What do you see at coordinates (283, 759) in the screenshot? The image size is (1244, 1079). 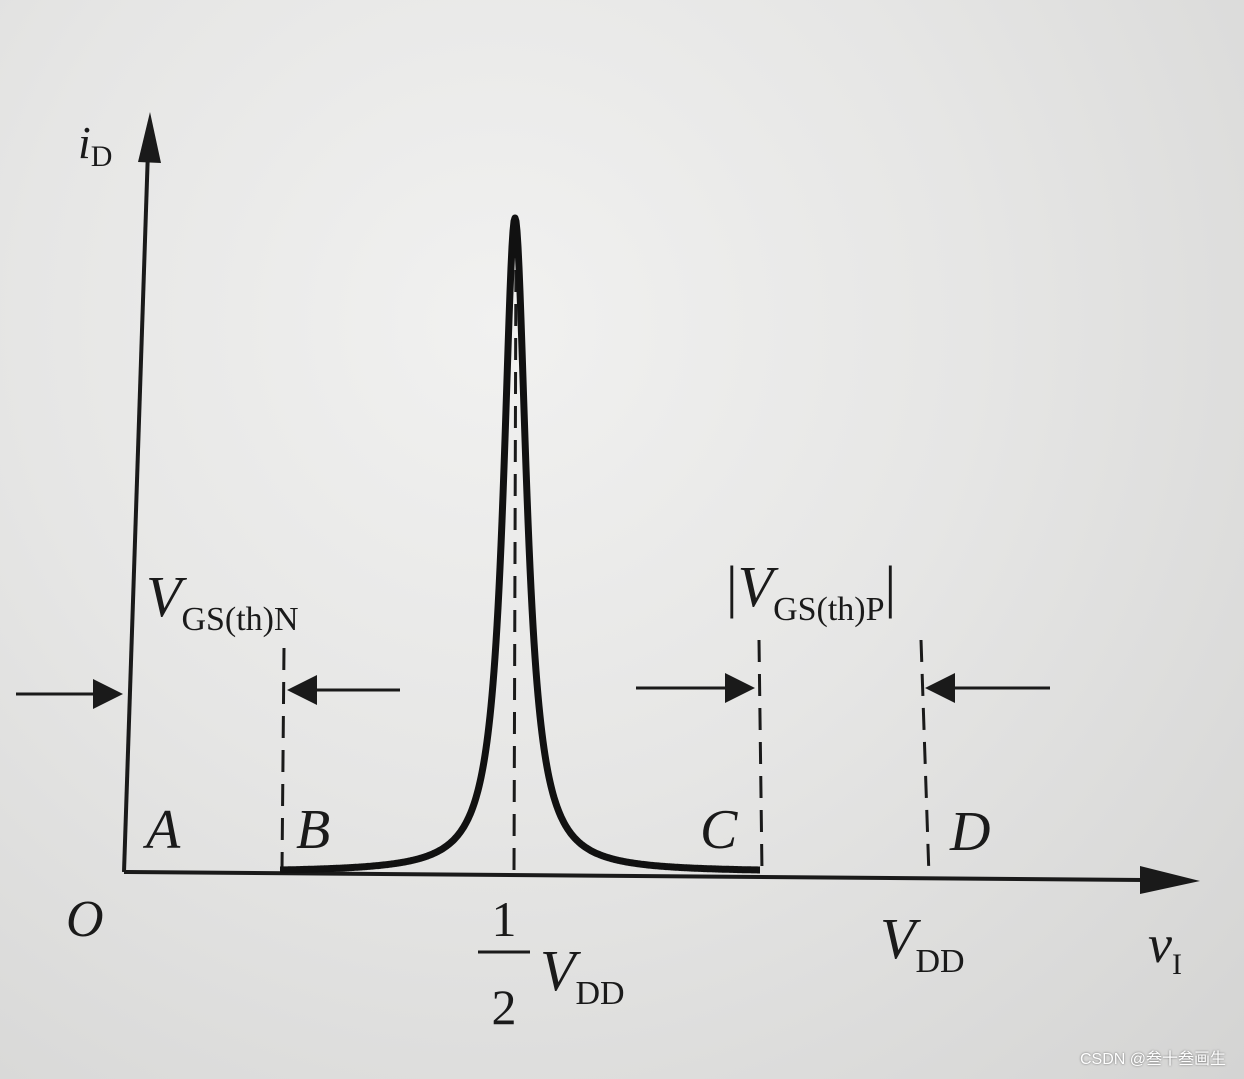 I see `threshold-n-dashed-line` at bounding box center [283, 759].